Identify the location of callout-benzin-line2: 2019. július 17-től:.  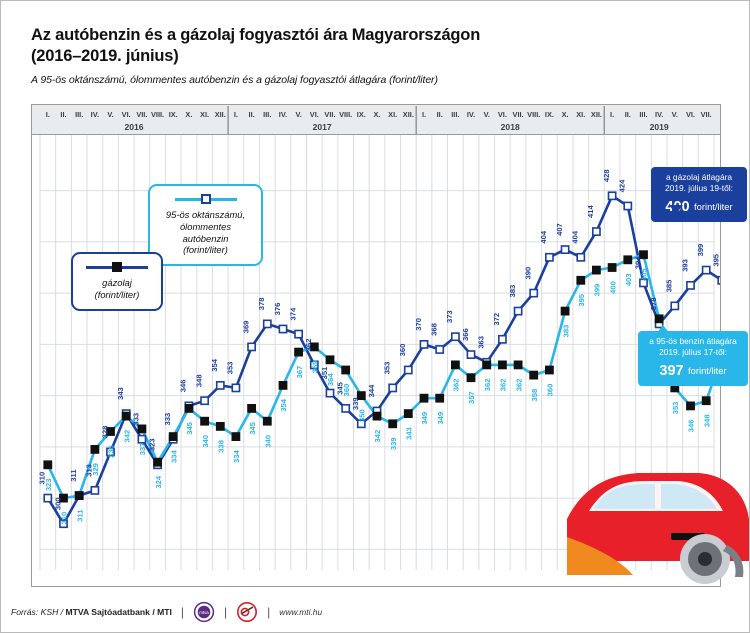
(693, 352).